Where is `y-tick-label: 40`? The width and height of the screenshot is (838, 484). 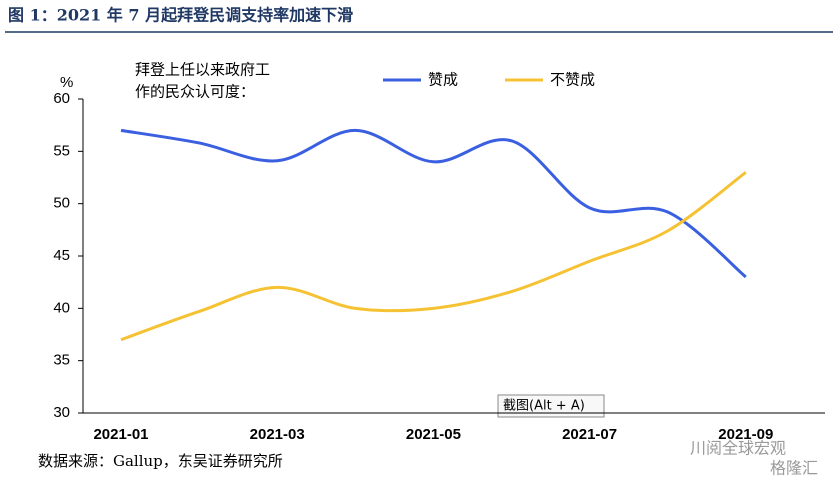
y-tick-label: 40 is located at coordinates (61, 307).